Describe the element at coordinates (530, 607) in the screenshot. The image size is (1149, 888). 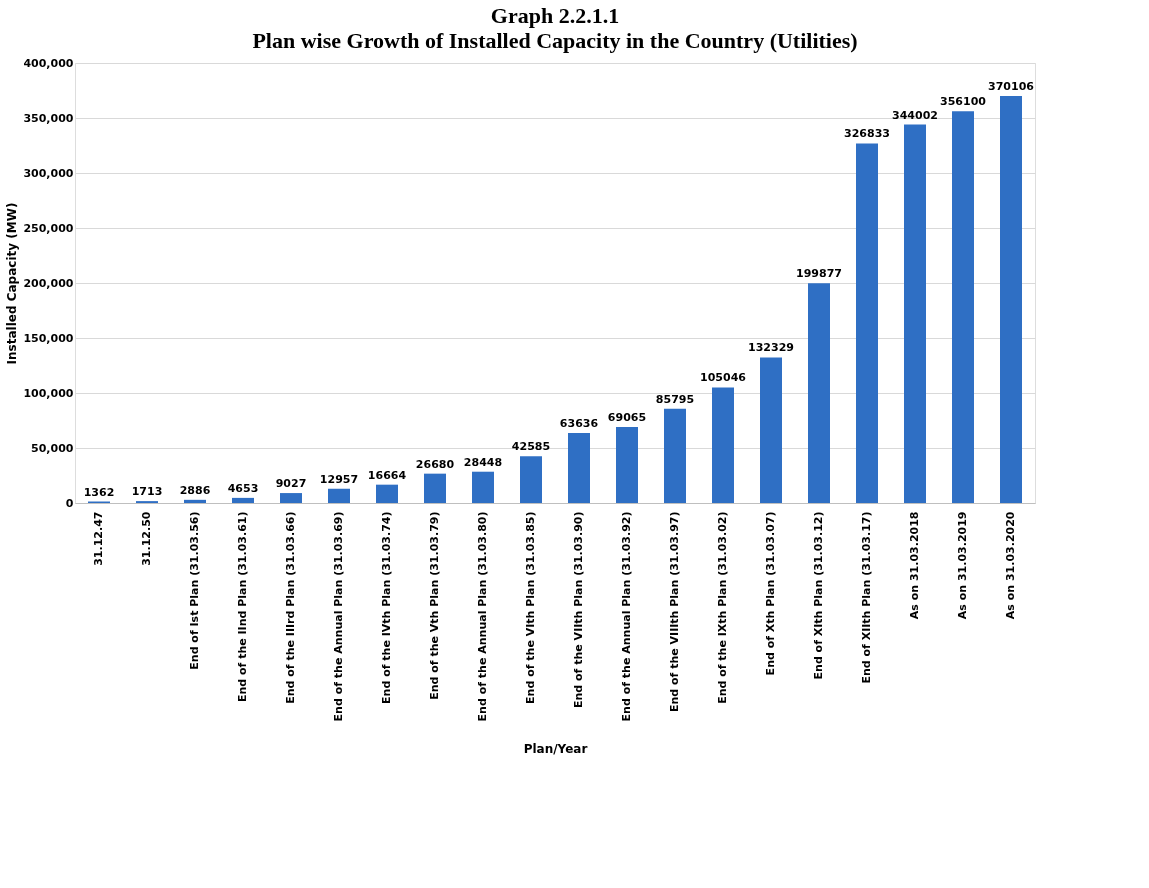
I see `x-tick-label: End of the VIth Plan (31.03.85)` at that location.